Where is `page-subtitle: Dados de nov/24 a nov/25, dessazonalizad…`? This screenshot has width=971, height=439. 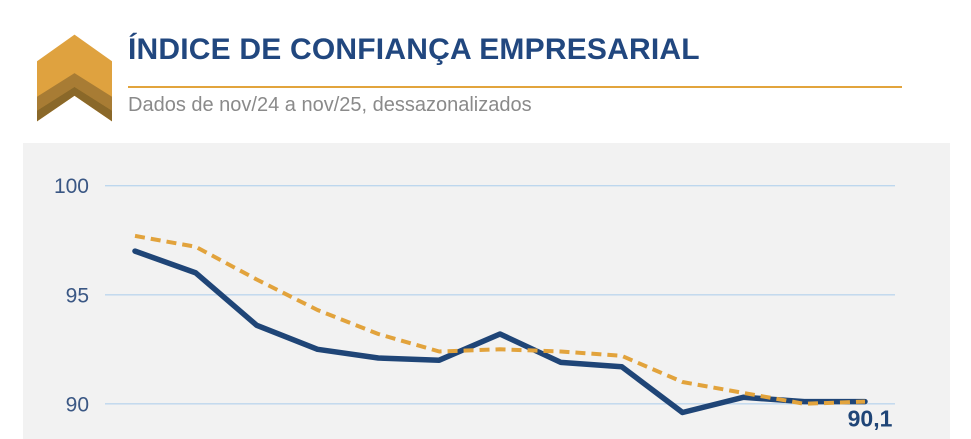
page-subtitle: Dados de nov/24 a nov/25, dessazonalizad… is located at coordinates (330, 105).